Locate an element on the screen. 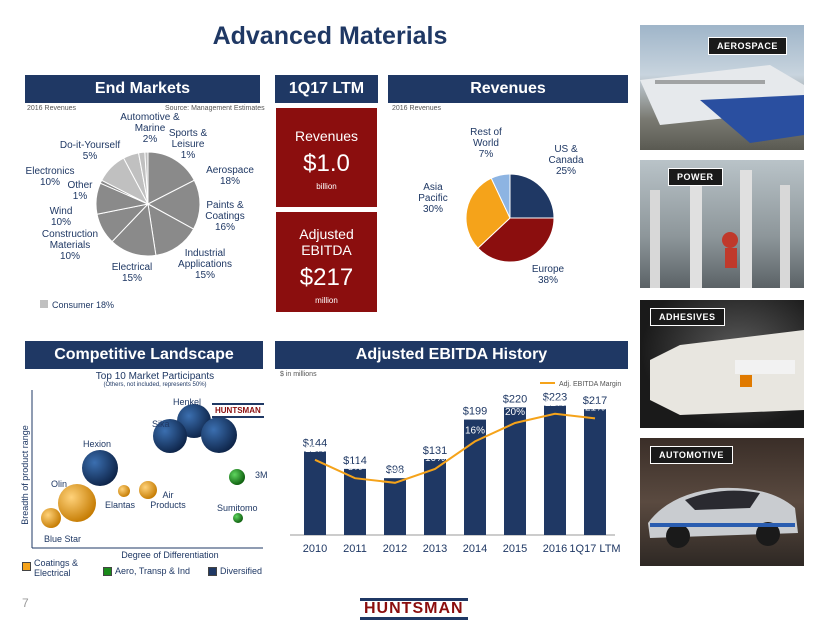 This screenshot has width=830, height=623. photo-power: POWER is located at coordinates (722, 224).